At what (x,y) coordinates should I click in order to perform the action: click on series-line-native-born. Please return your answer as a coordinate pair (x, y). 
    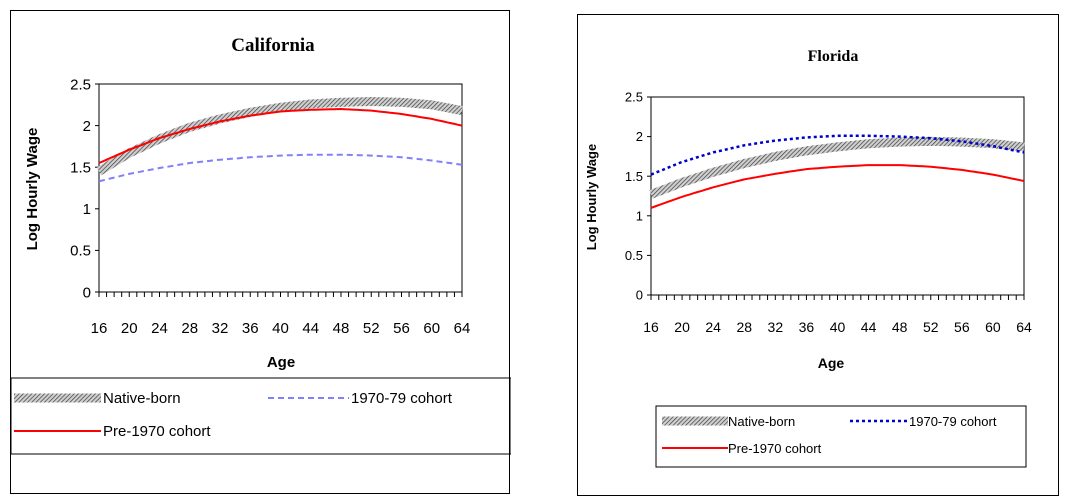
    Looking at the image, I should click on (837, 167).